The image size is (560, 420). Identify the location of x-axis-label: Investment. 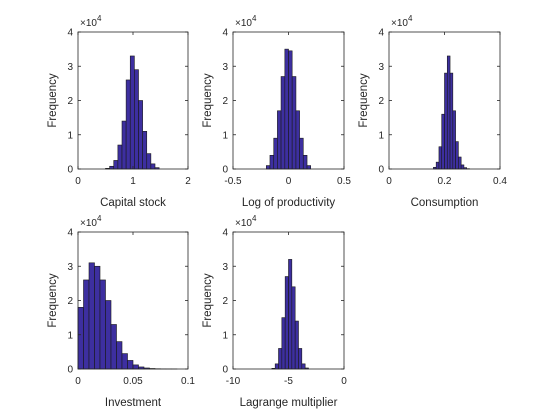
(133, 403).